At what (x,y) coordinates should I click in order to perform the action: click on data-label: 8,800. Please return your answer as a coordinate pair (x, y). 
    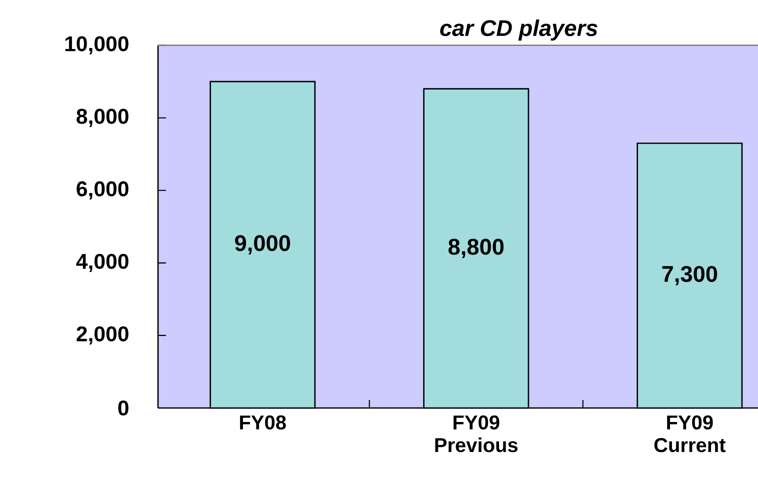
    Looking at the image, I should click on (476, 248).